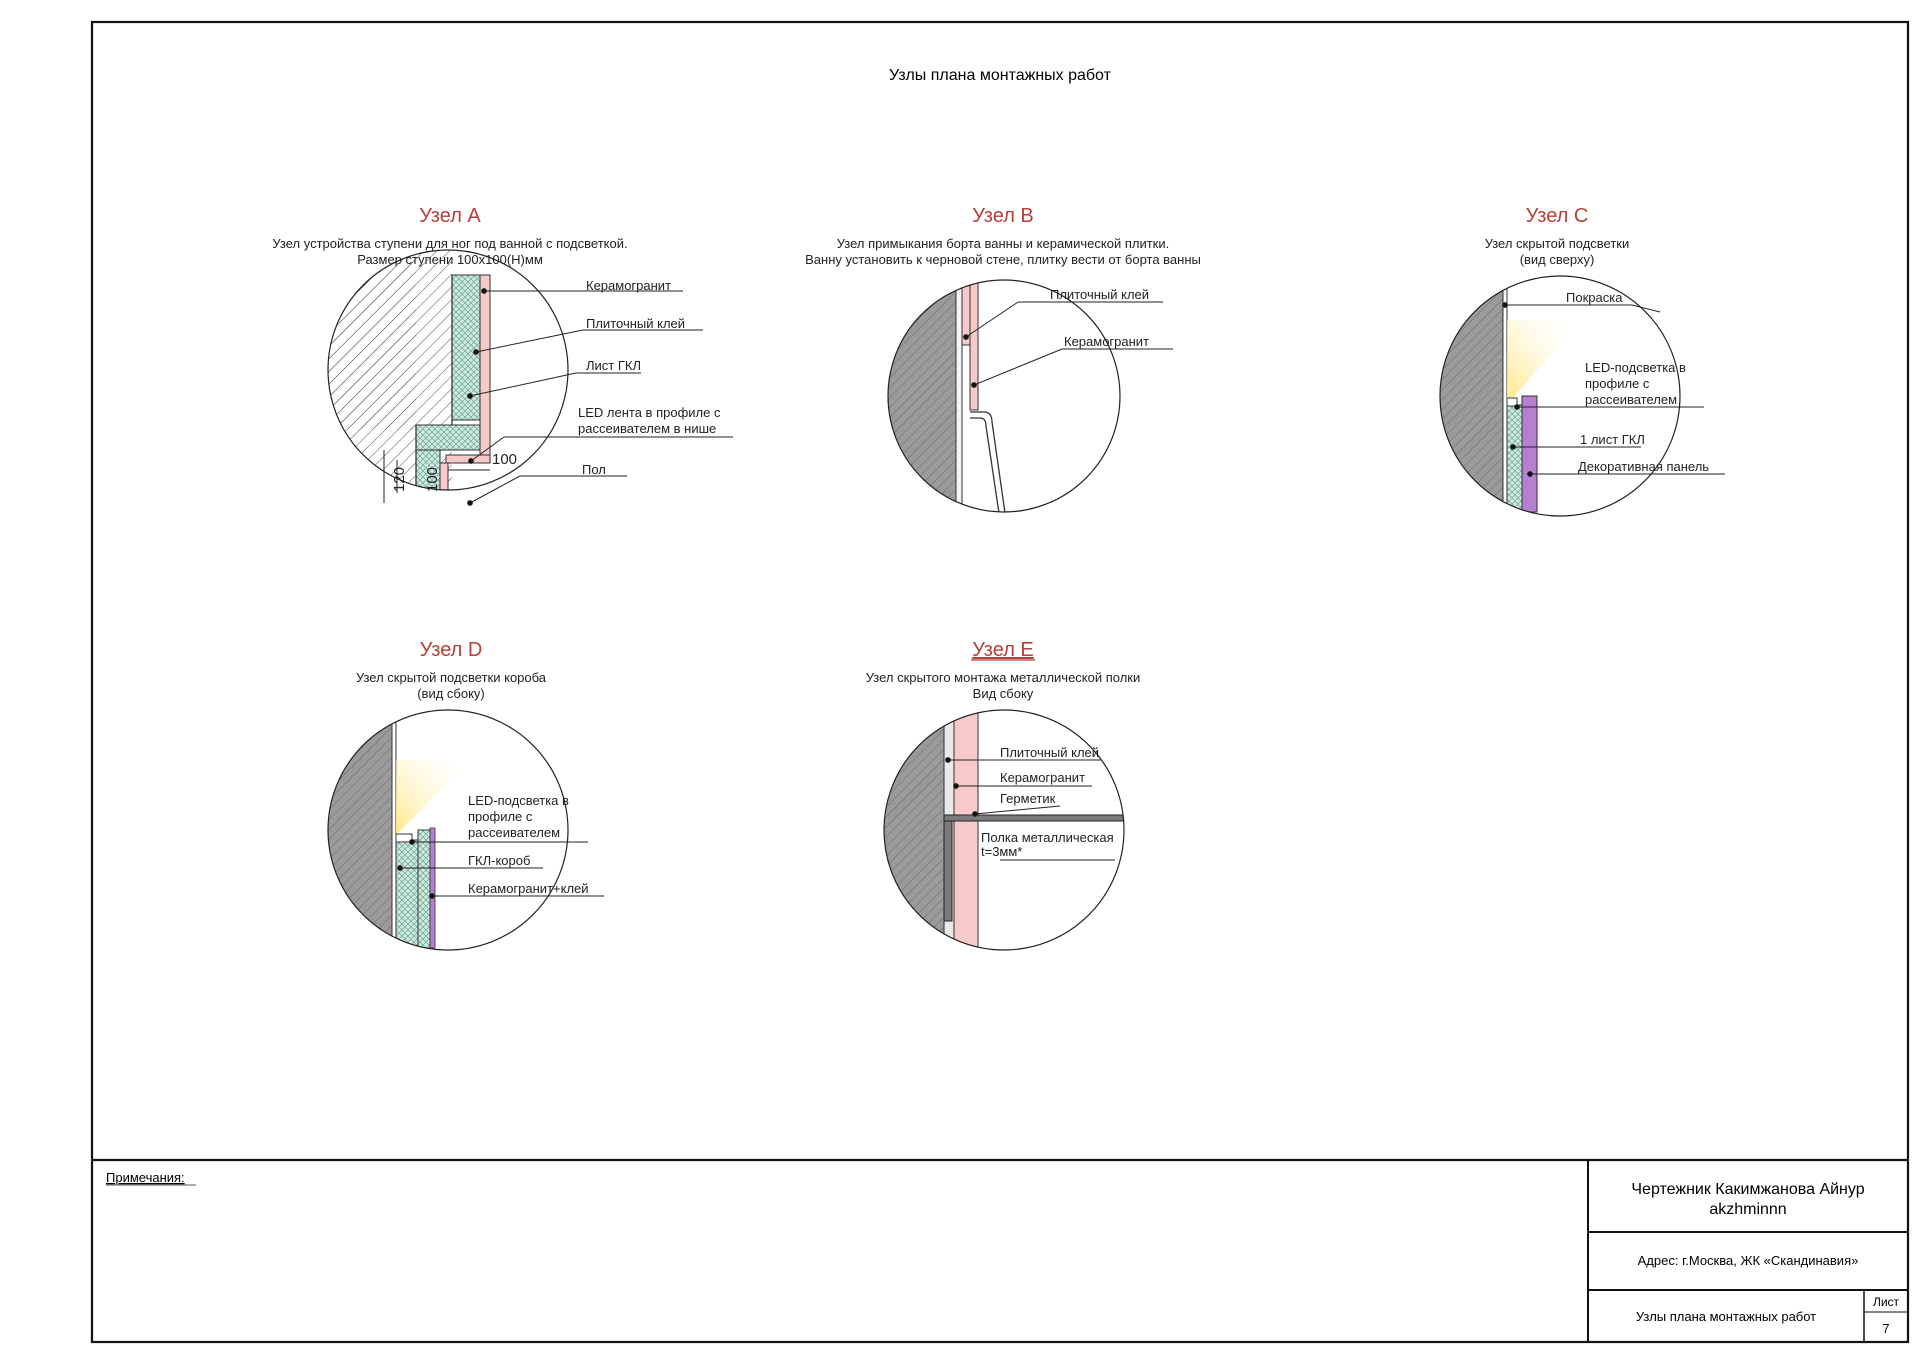  Describe the element at coordinates (1594, 297) in the screenshot. I see `node-c-label-paint: Покраска` at that location.